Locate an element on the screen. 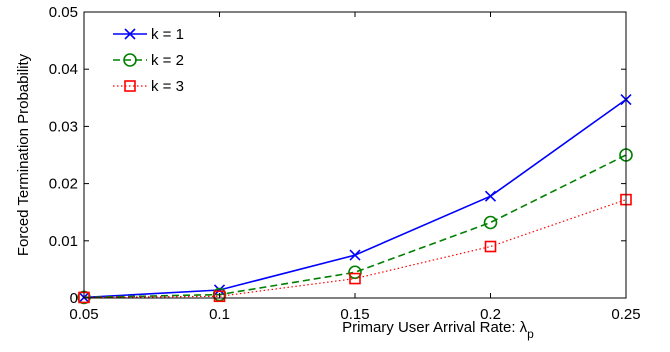 Image resolution: width=670 pixels, height=352 pixels. y-tick-label: 0.03 is located at coordinates (63, 126).